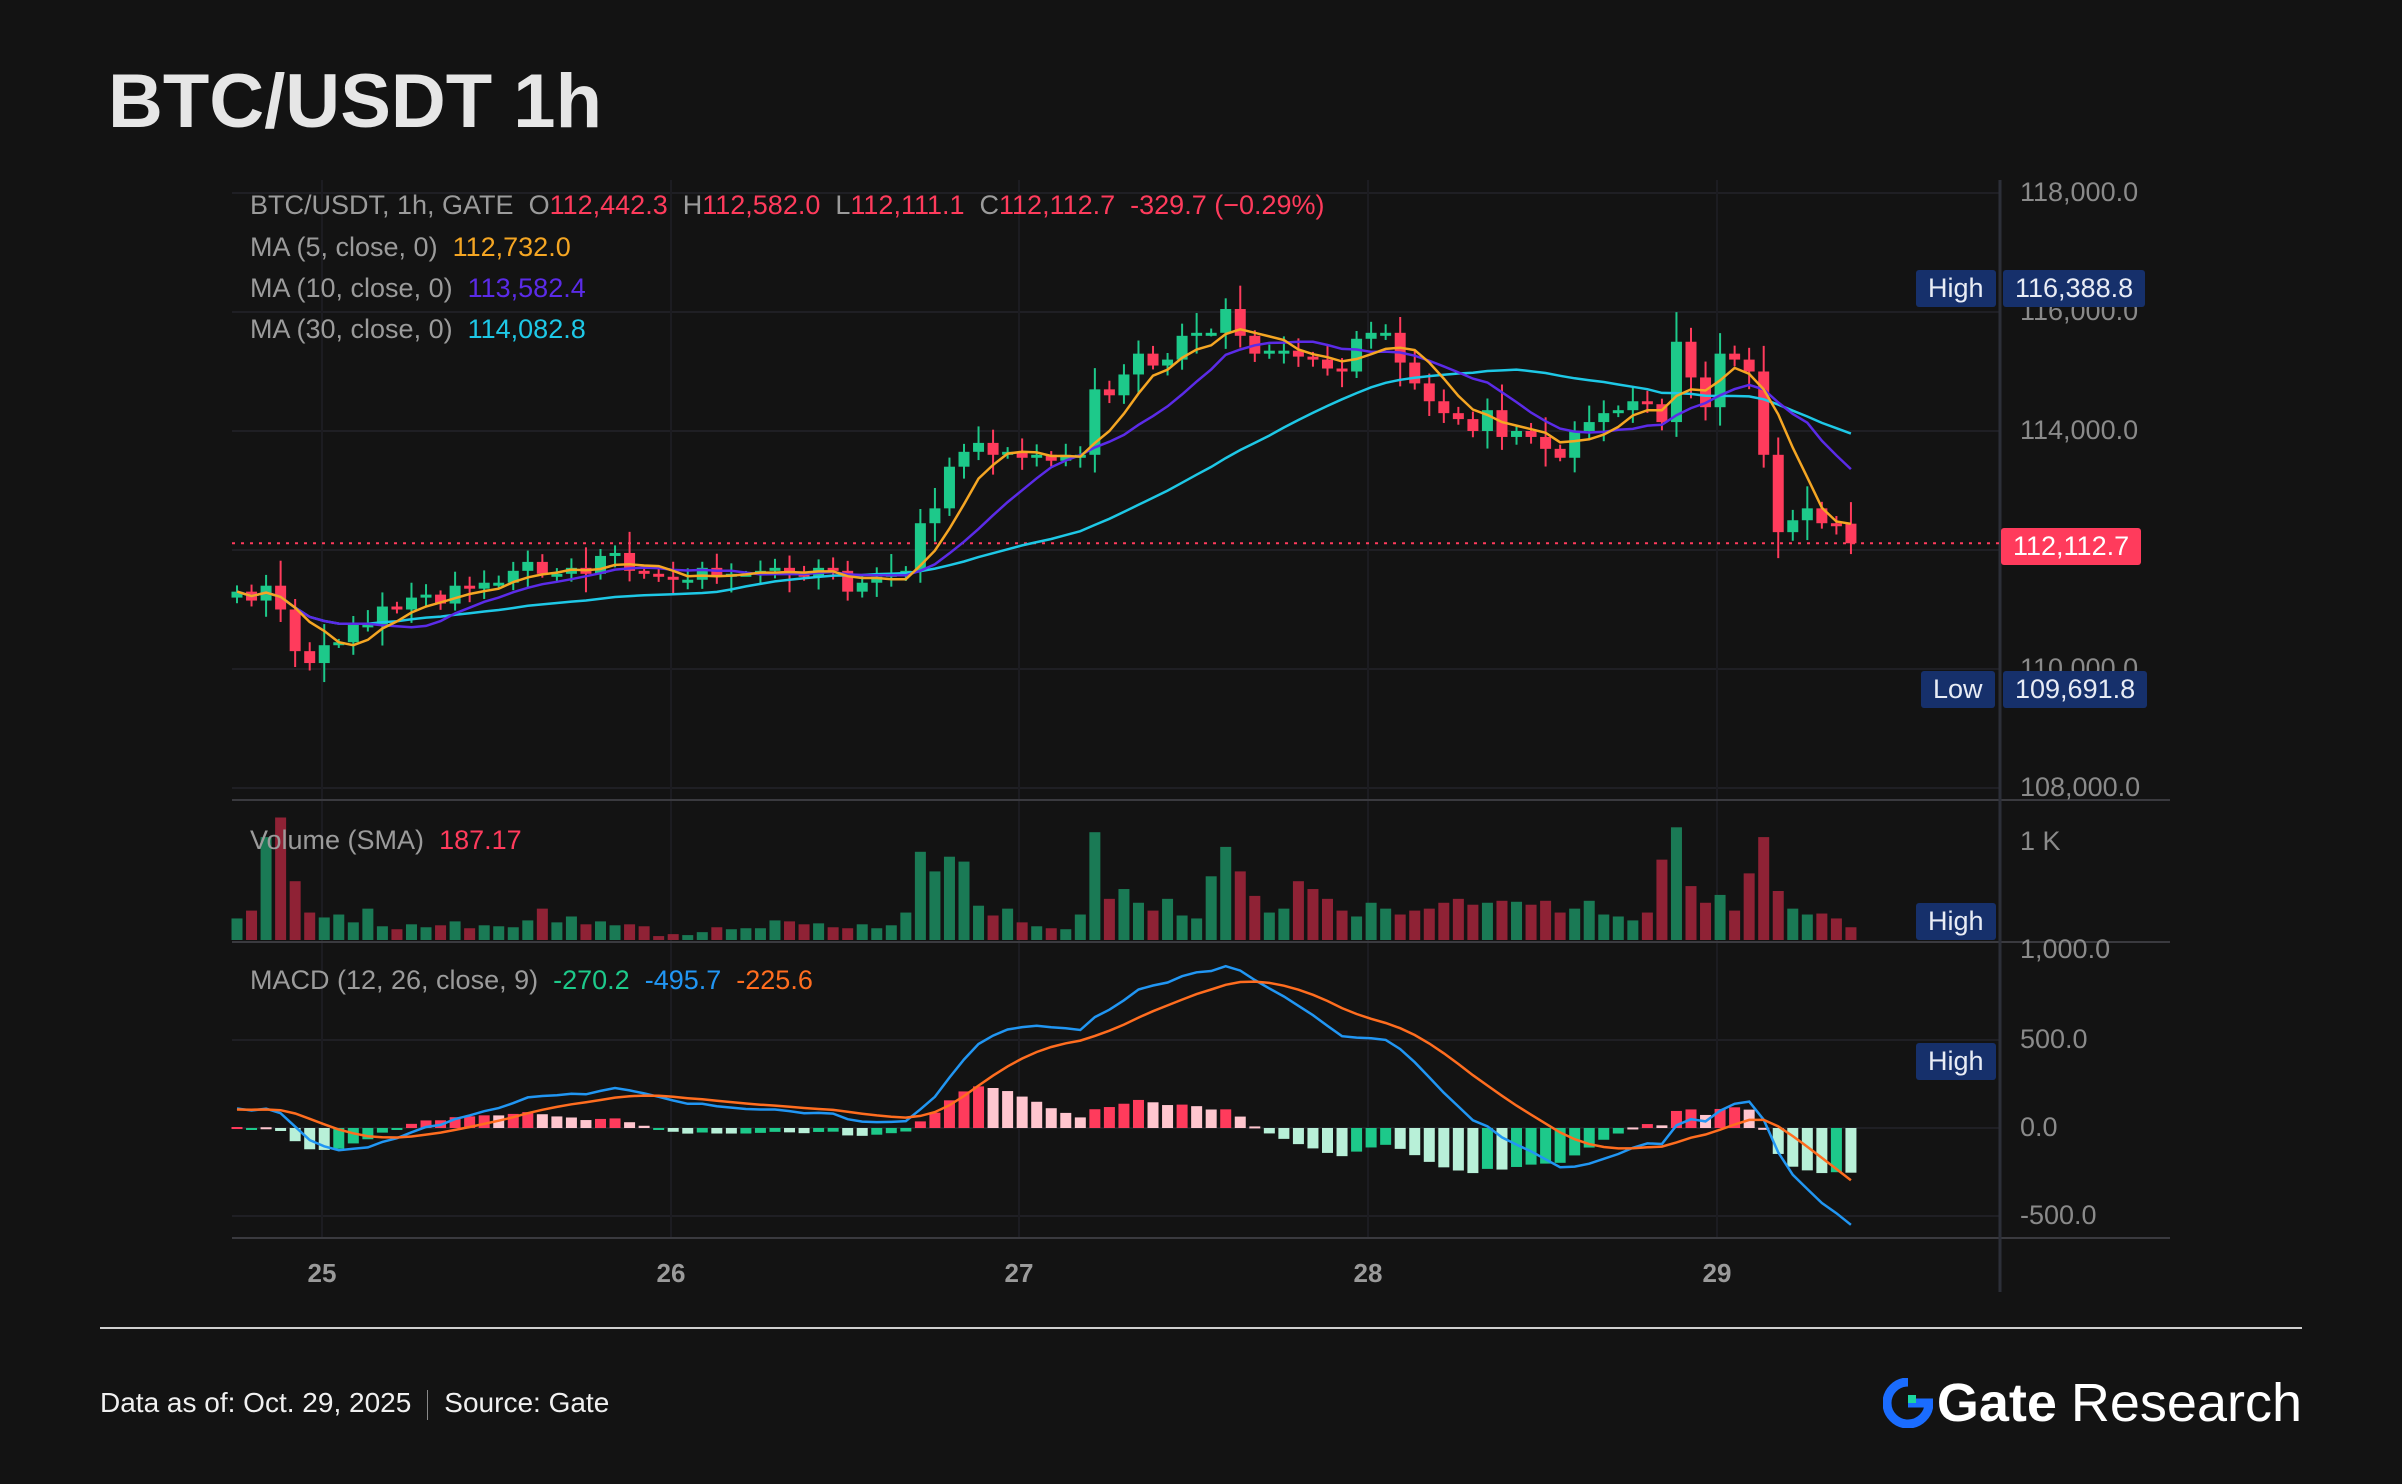 Image resolution: width=2402 pixels, height=1484 pixels. I want to click on footer-divider, so click(1201, 1328).